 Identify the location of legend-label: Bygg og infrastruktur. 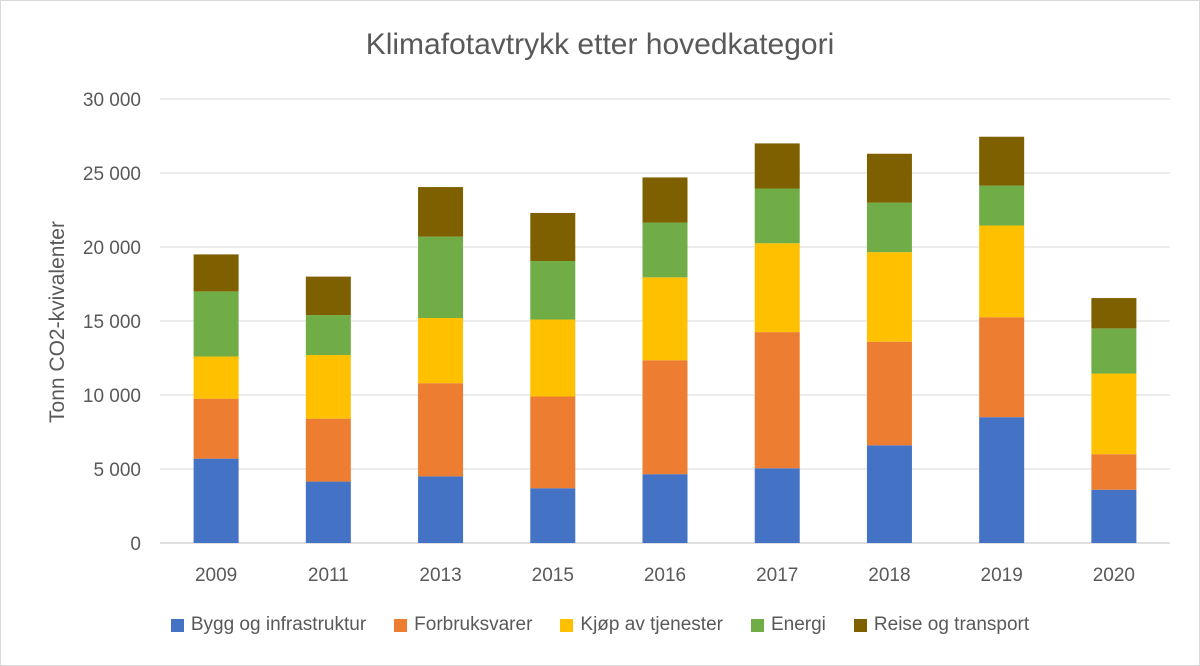
(278, 624).